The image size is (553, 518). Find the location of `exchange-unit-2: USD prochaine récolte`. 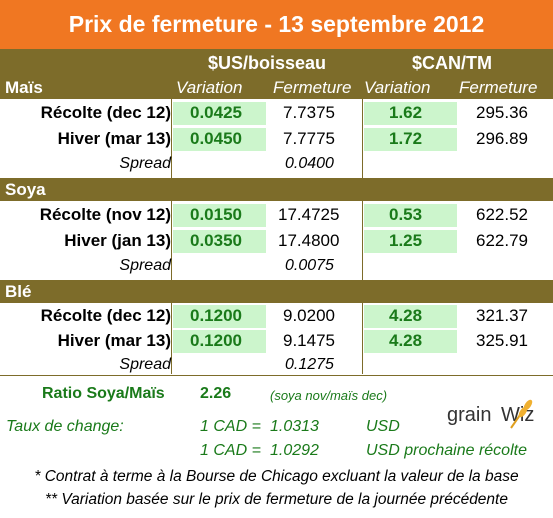

exchange-unit-2: USD prochaine récolte is located at coordinates (446, 450).